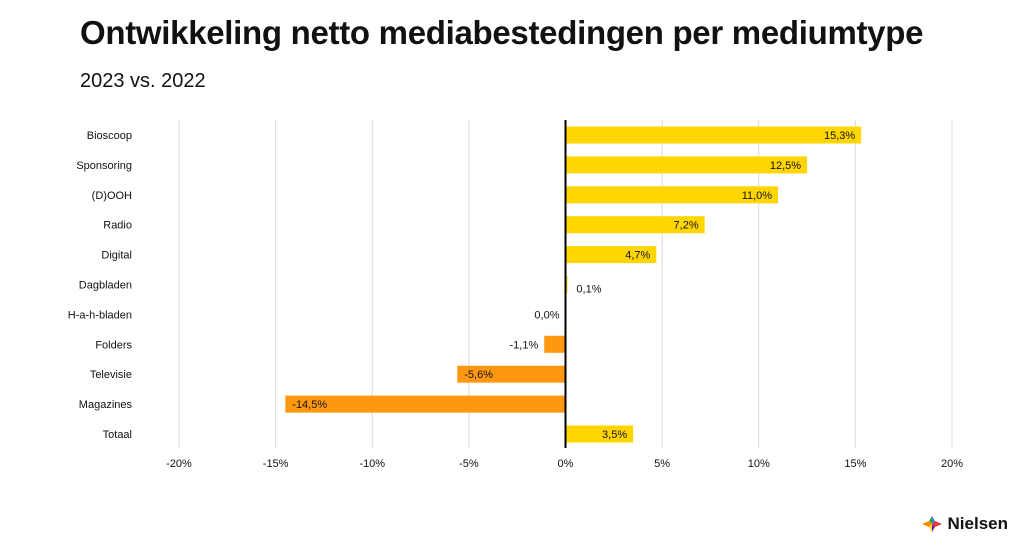 The width and height of the screenshot is (1024, 548). Describe the element at coordinates (143, 81) in the screenshot. I see `chart-subtitle: 2023 vs. 2022` at that location.